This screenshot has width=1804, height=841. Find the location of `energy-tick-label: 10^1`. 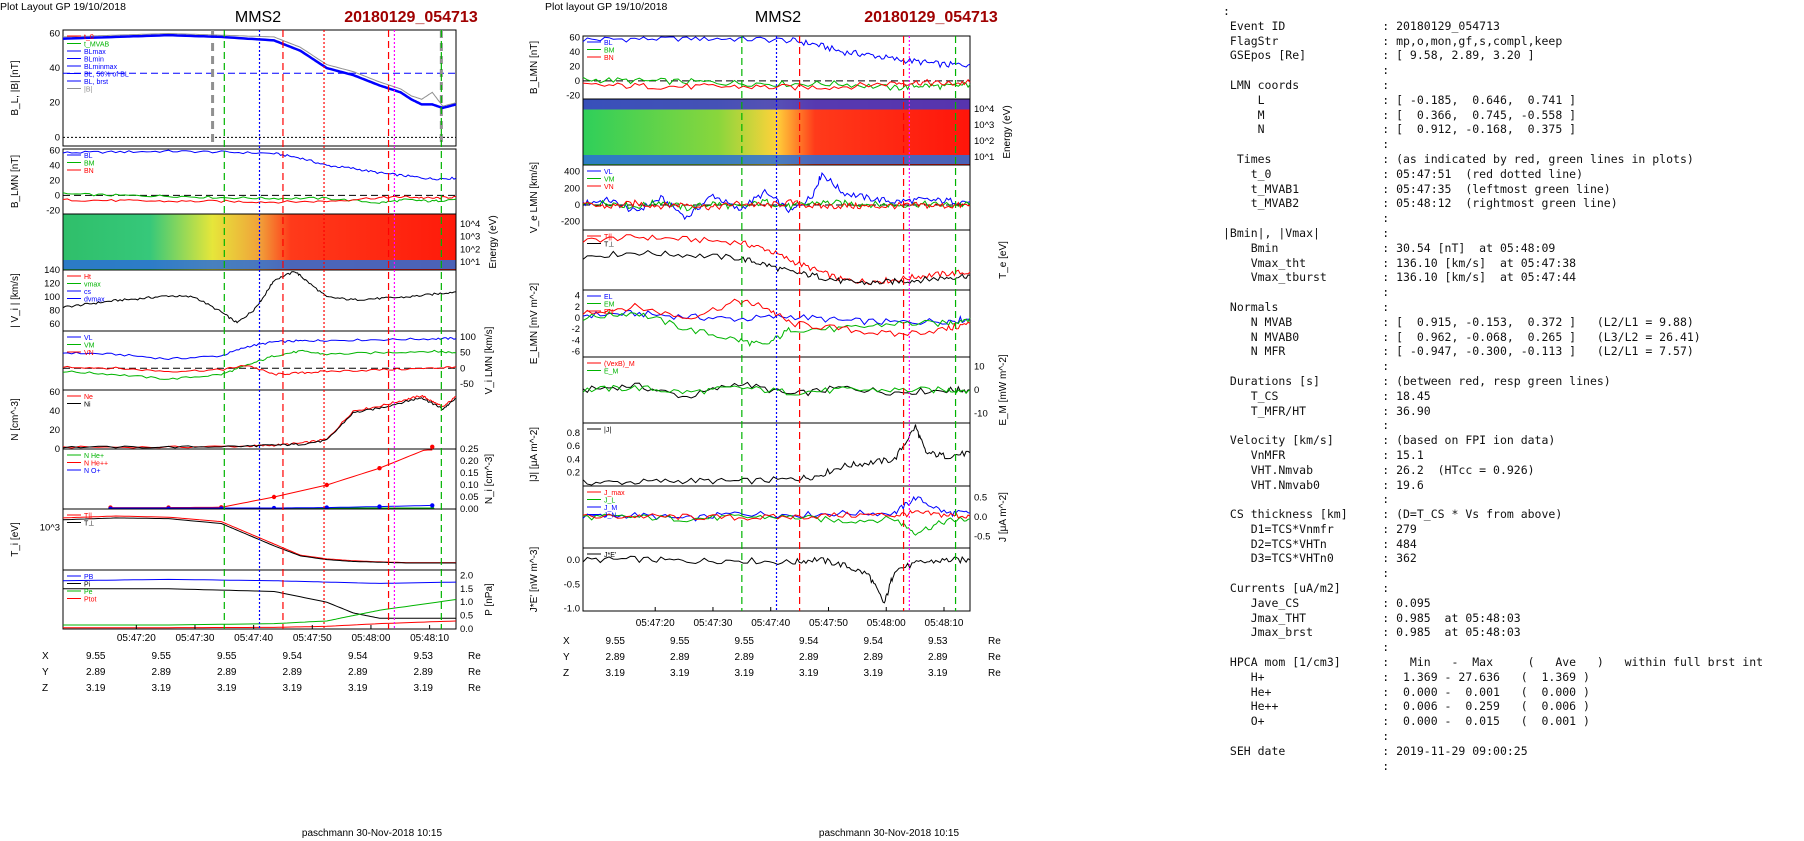

energy-tick-label: 10^1 is located at coordinates (984, 157).